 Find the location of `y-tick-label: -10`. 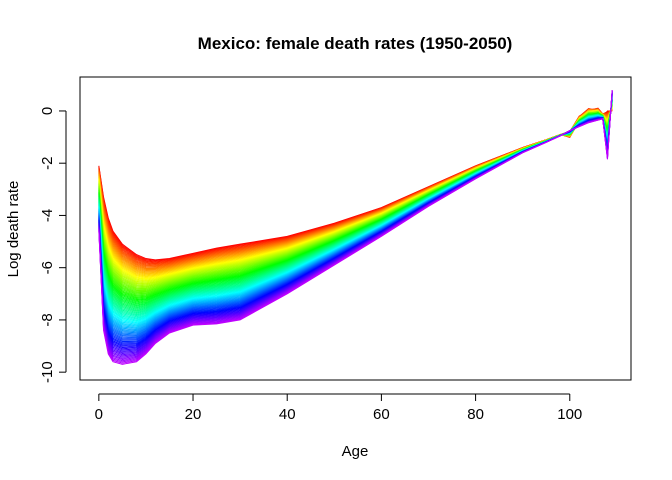

y-tick-label: -10 is located at coordinates (47, 372).